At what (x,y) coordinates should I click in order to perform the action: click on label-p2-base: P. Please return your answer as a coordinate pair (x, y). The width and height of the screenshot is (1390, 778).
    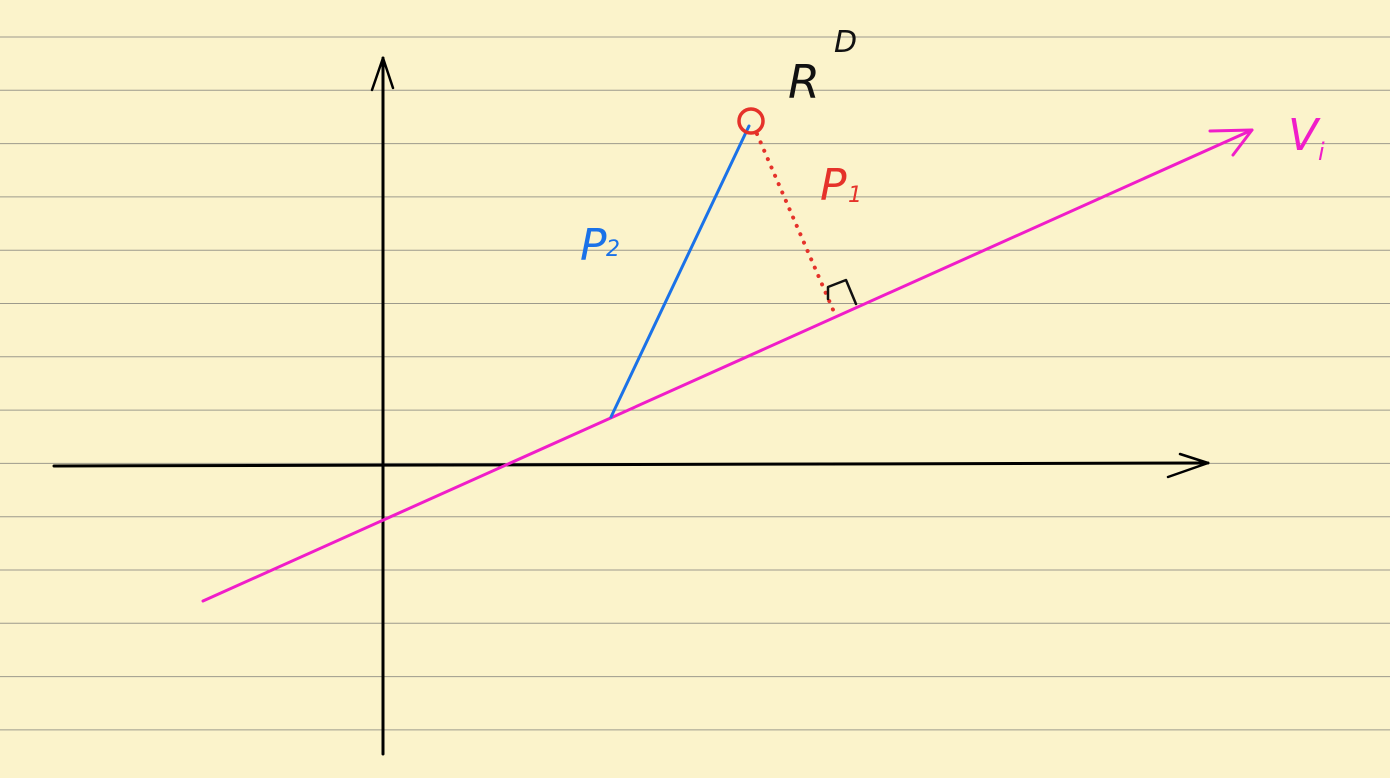
    Looking at the image, I should click on (593, 245).